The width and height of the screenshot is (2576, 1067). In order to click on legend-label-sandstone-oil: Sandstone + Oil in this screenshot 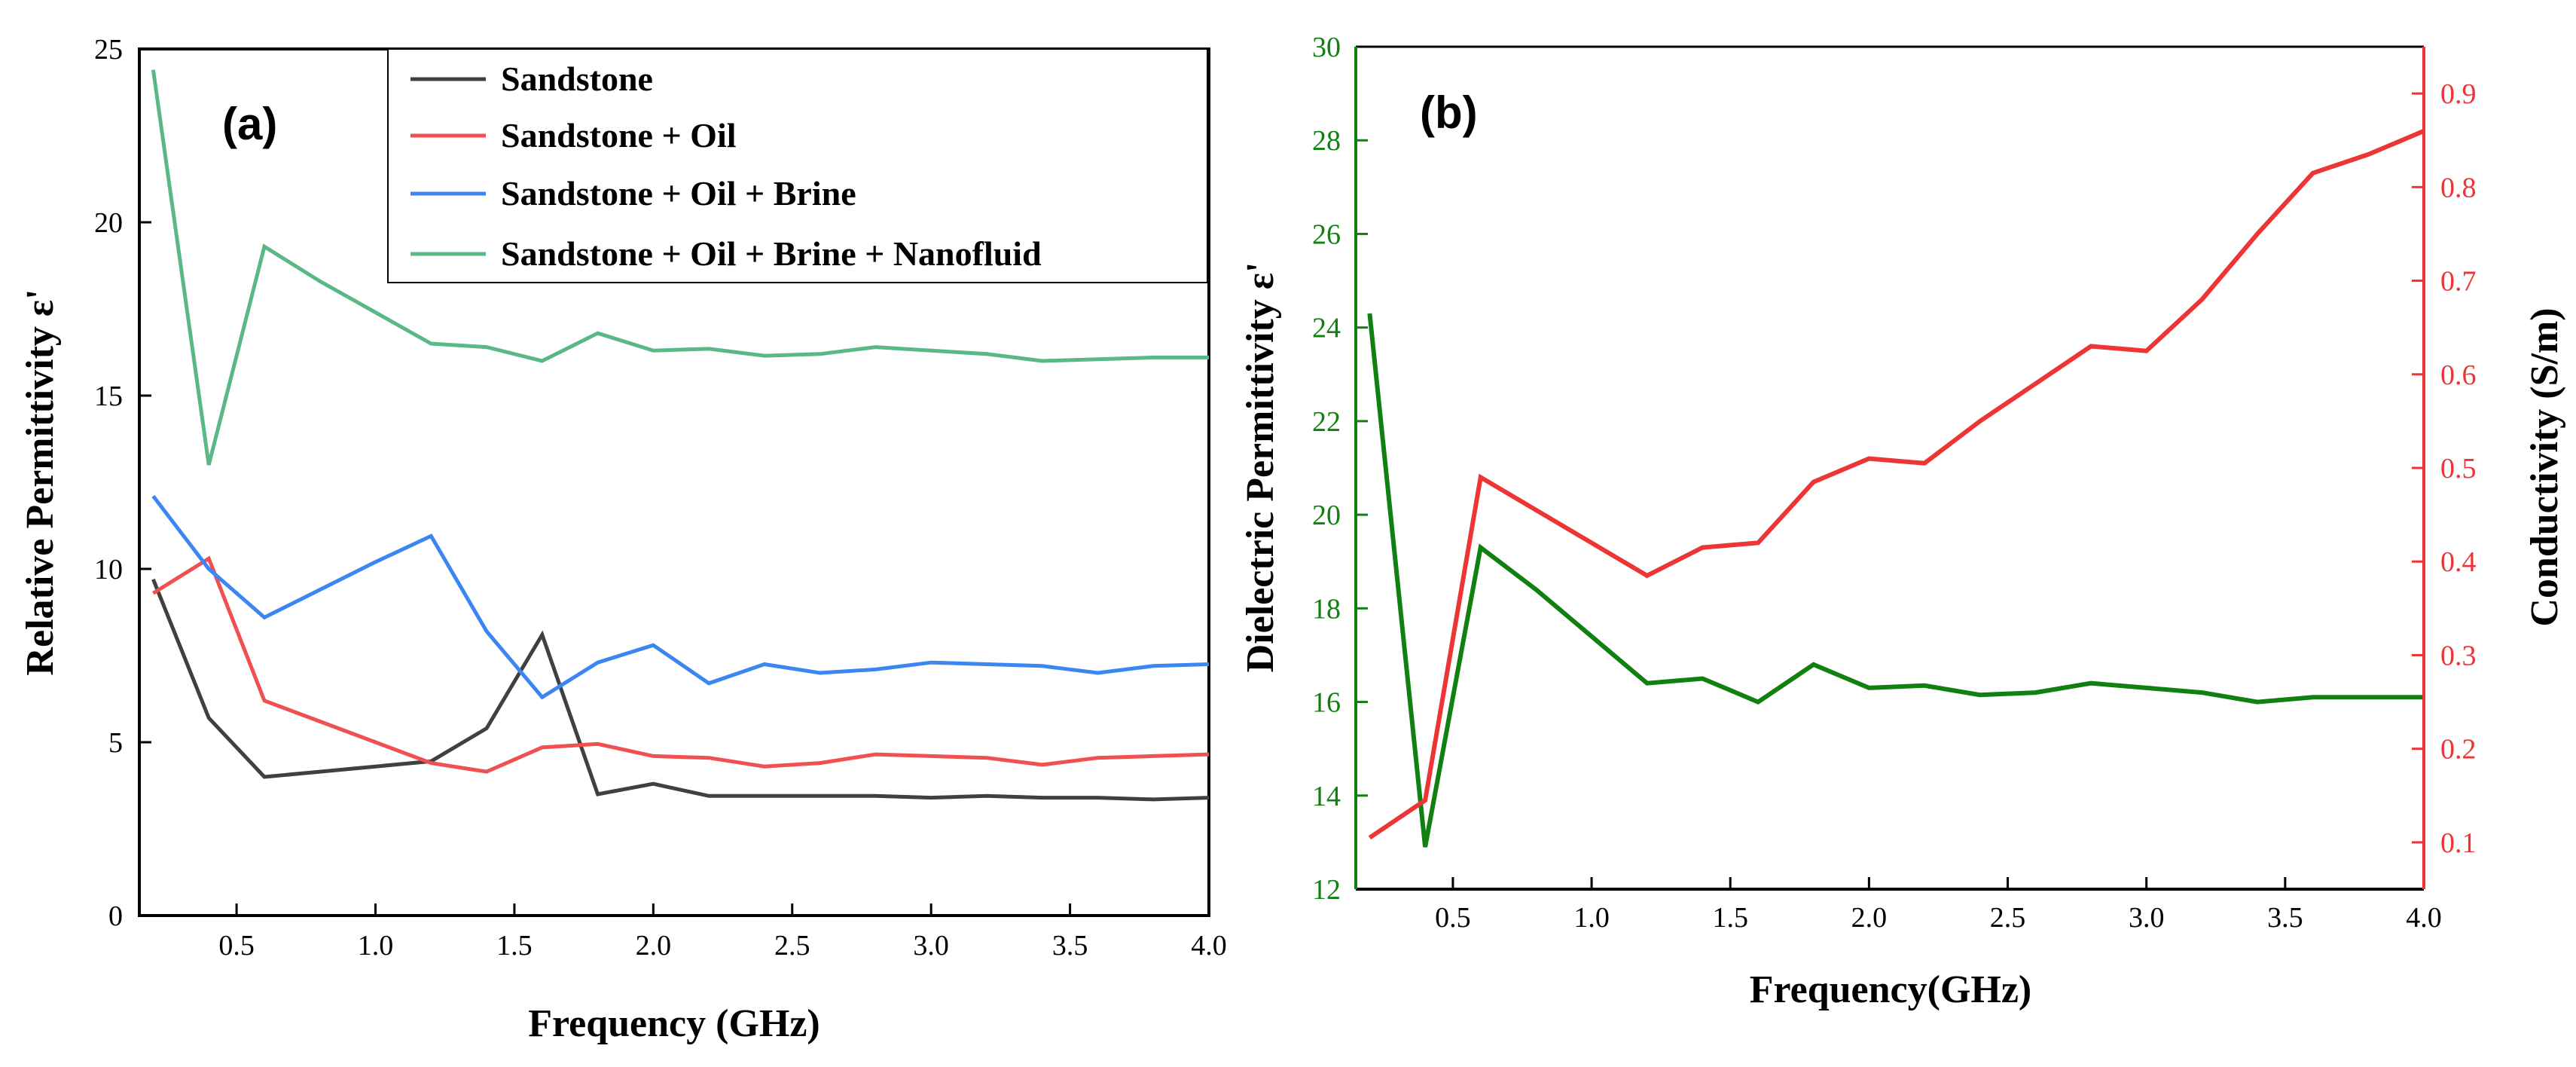, I will do `click(619, 135)`.